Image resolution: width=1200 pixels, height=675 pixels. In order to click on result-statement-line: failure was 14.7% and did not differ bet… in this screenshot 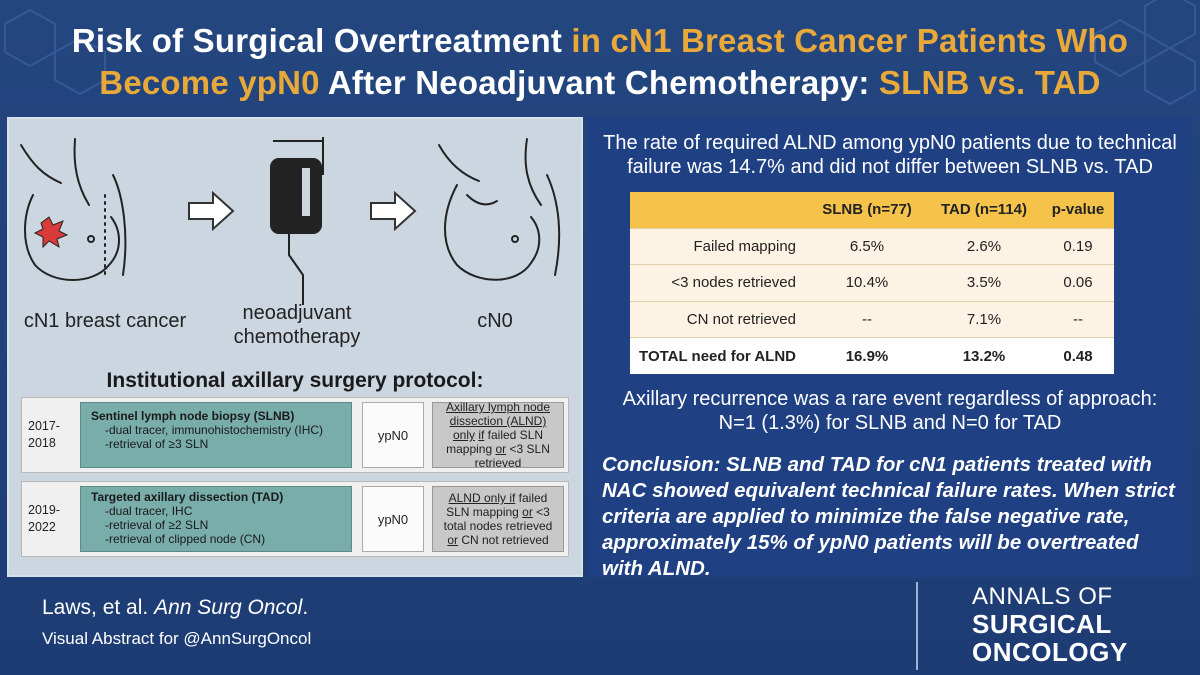, I will do `click(890, 167)`.